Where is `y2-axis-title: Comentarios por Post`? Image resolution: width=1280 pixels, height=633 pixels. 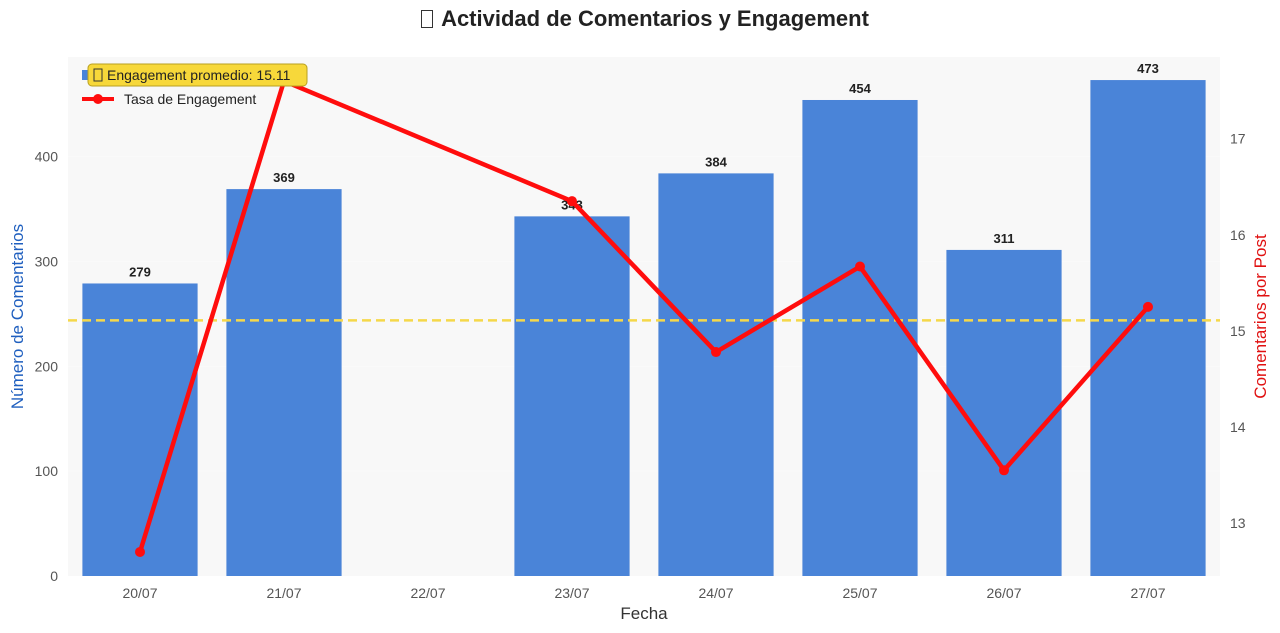 y2-axis-title: Comentarios por Post is located at coordinates (1260, 316).